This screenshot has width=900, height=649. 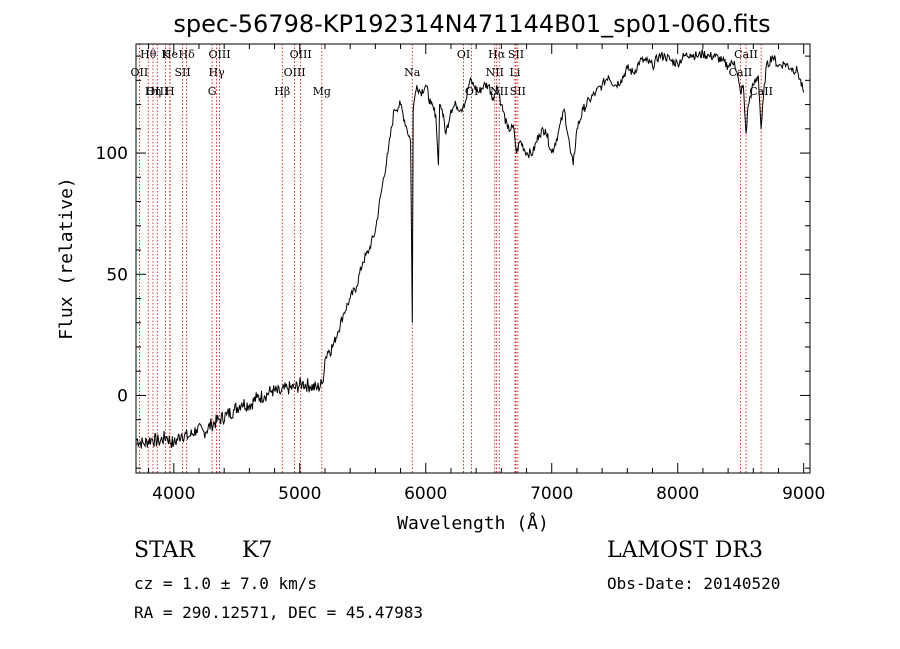 I want to click on line-marker-label: Hα, so click(x=497, y=54).